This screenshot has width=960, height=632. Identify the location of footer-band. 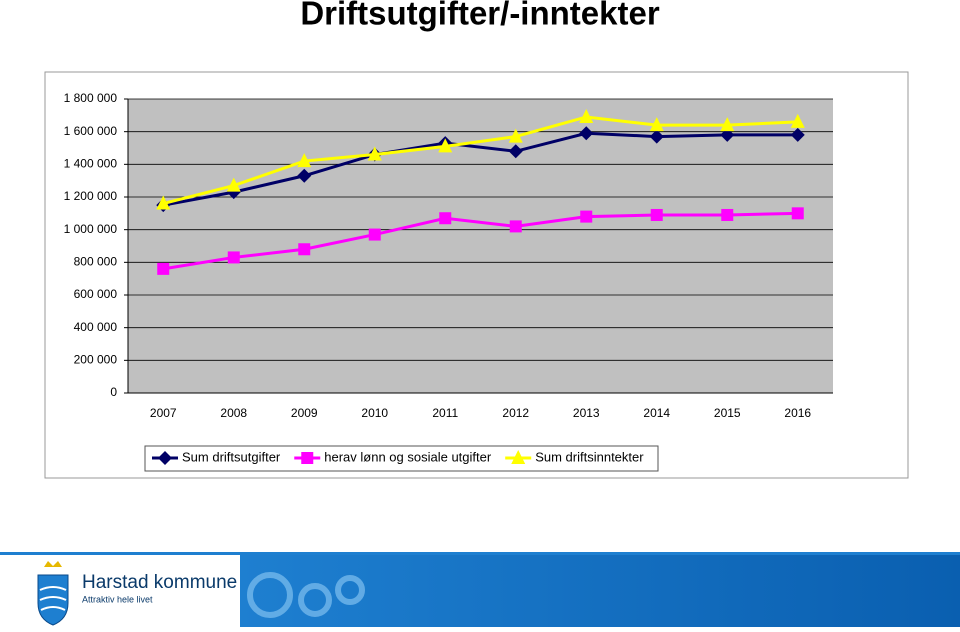
(600, 591).